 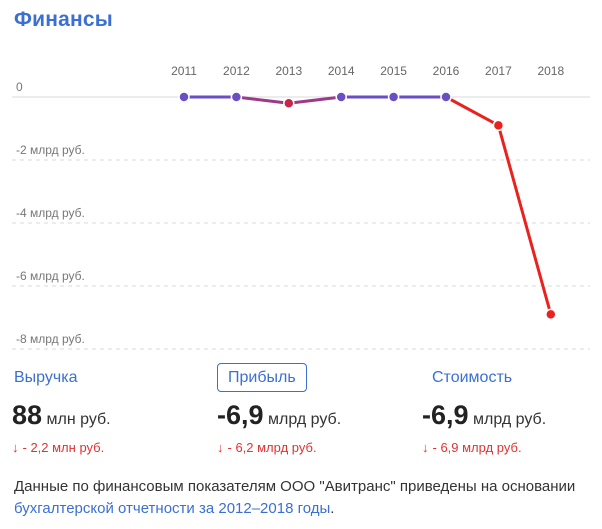 What do you see at coordinates (367, 71) in the screenshot?
I see `x-axis-tick-labels: 2011 2012 2013 2014 2015 2016 2017 2018` at bounding box center [367, 71].